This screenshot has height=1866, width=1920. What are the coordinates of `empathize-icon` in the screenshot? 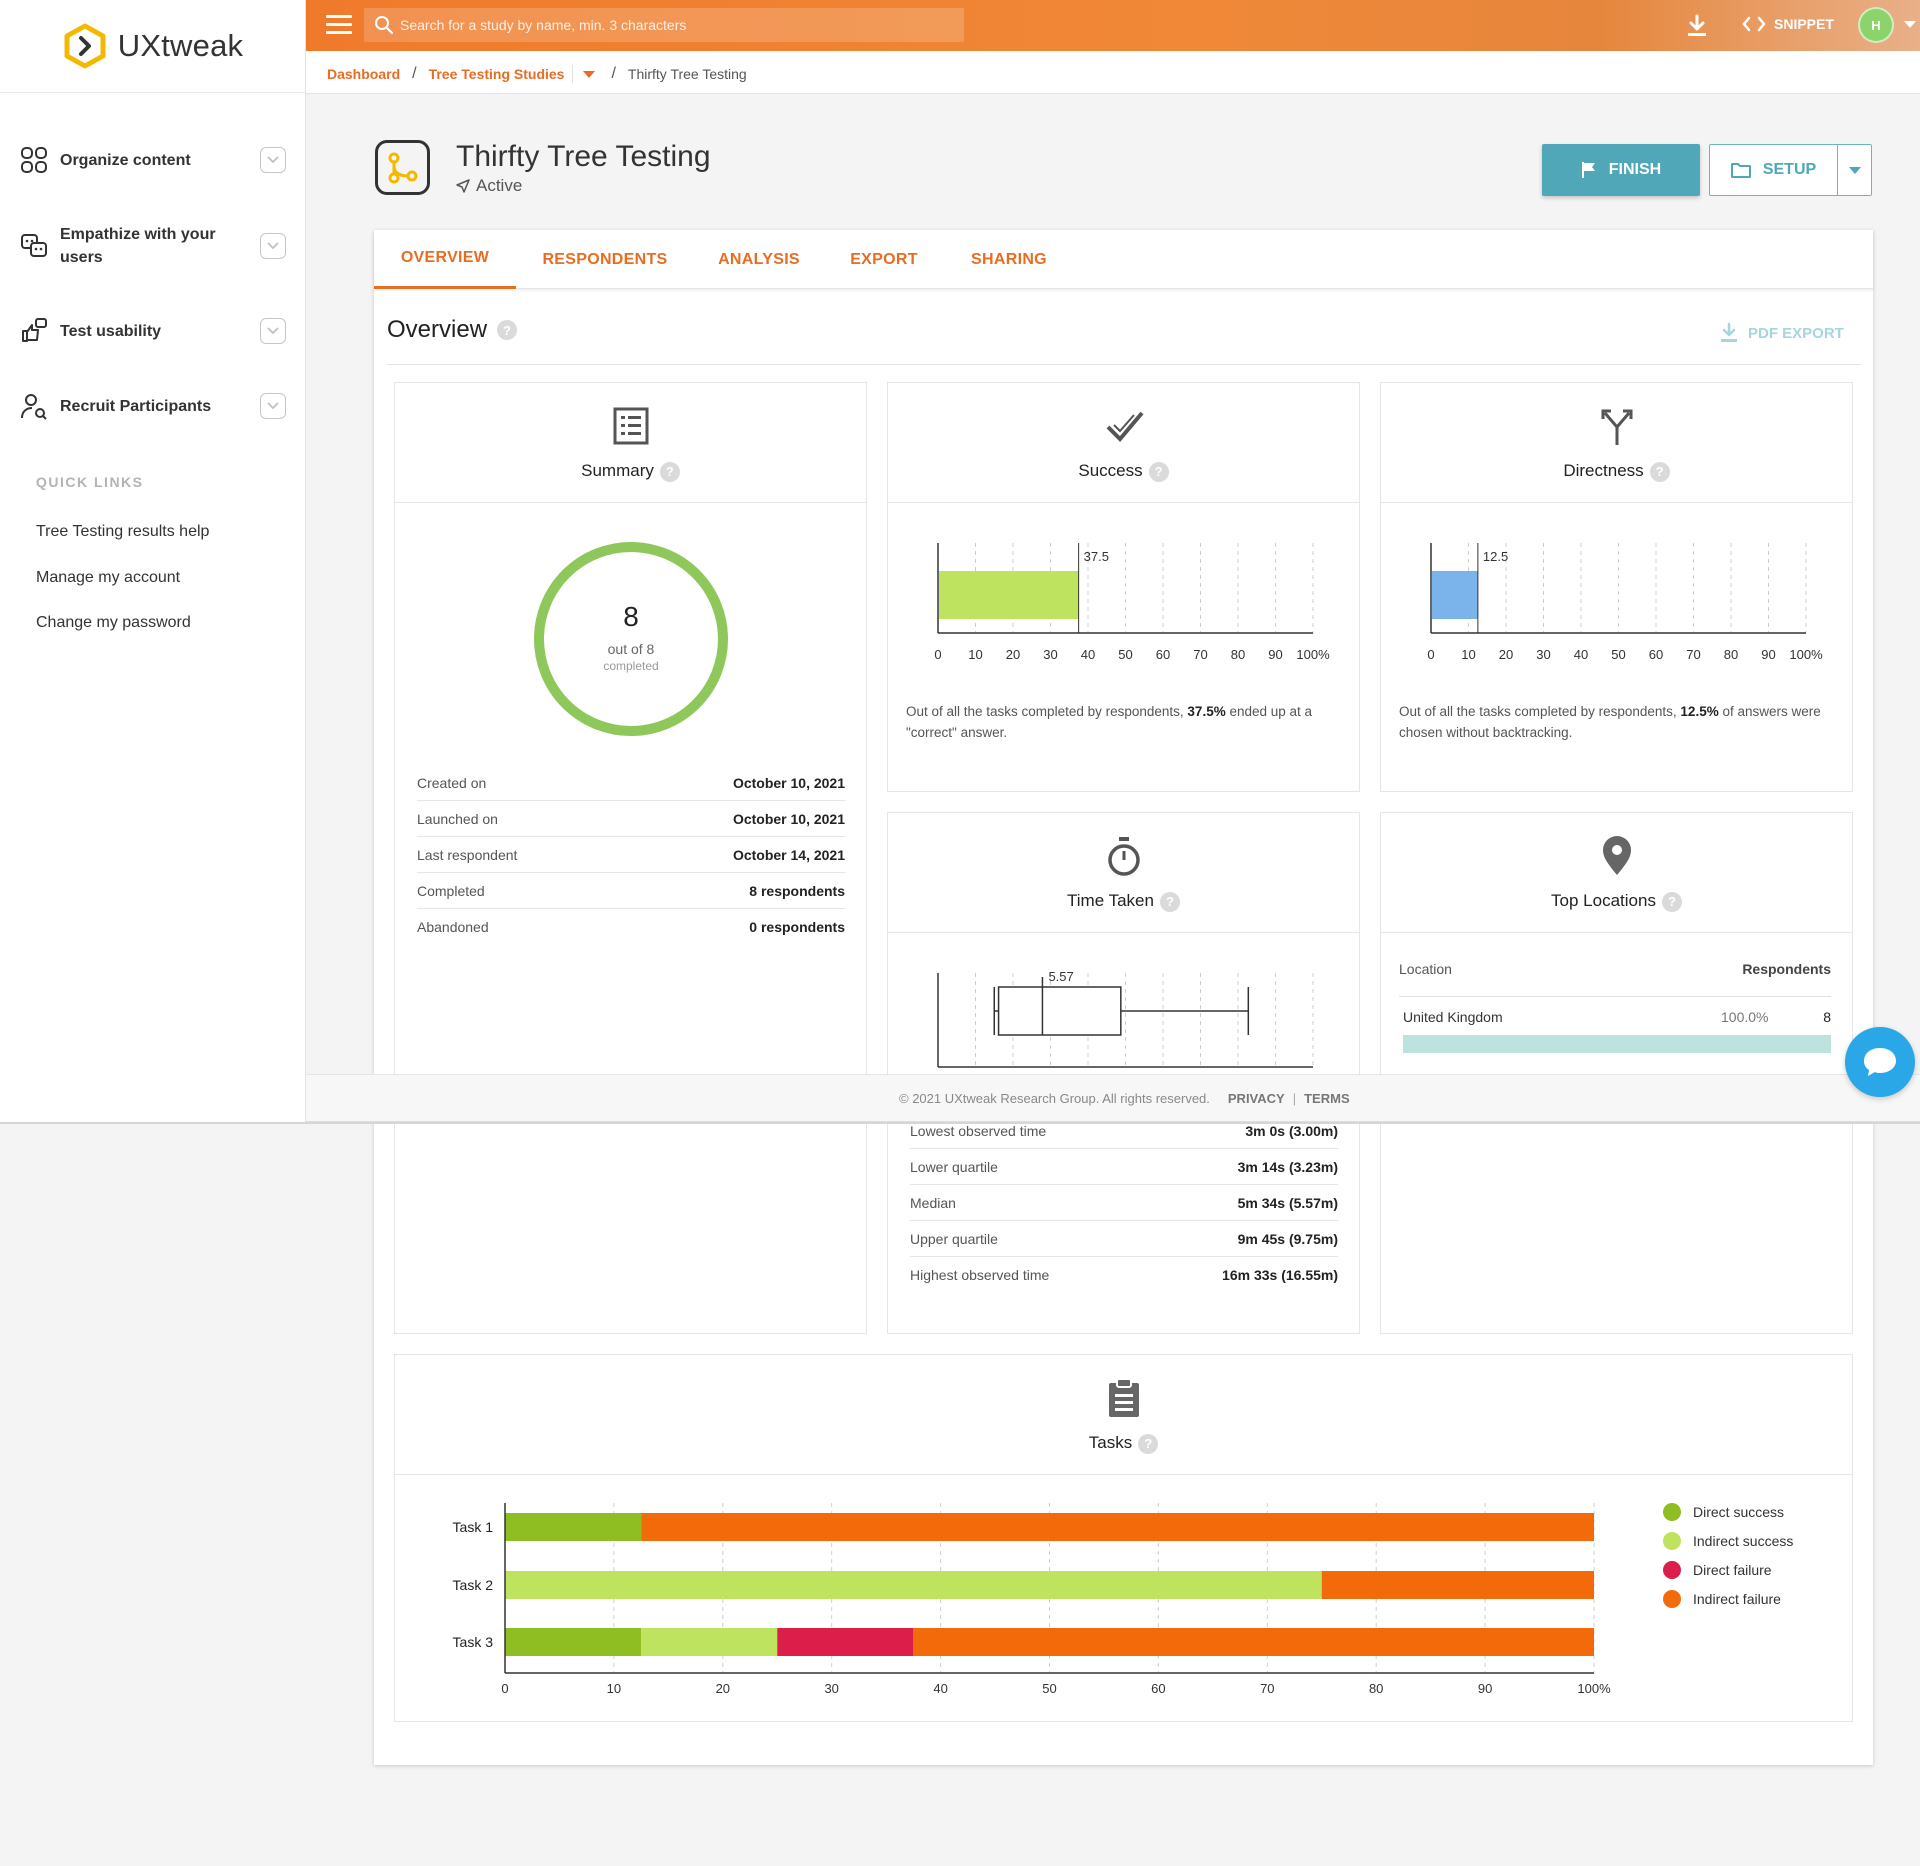 It's located at (34, 245).